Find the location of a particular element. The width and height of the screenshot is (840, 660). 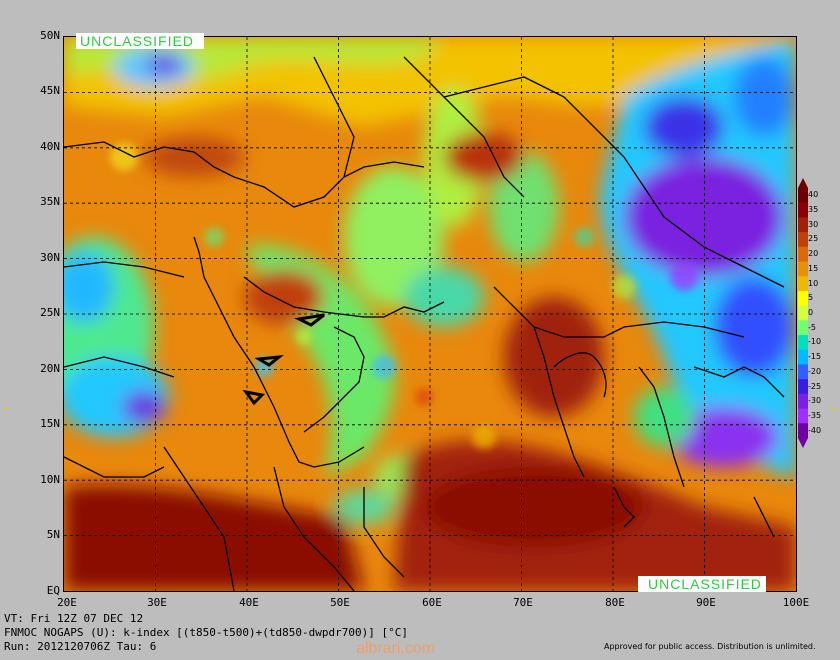

lon-label-60e: 60E is located at coordinates (432, 602).